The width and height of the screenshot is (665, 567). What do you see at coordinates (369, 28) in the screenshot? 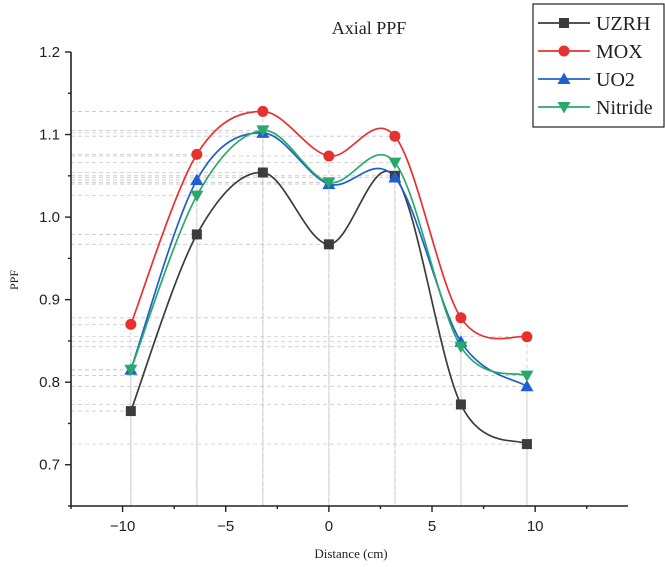
I see `chart-title: Axial PPF` at bounding box center [369, 28].